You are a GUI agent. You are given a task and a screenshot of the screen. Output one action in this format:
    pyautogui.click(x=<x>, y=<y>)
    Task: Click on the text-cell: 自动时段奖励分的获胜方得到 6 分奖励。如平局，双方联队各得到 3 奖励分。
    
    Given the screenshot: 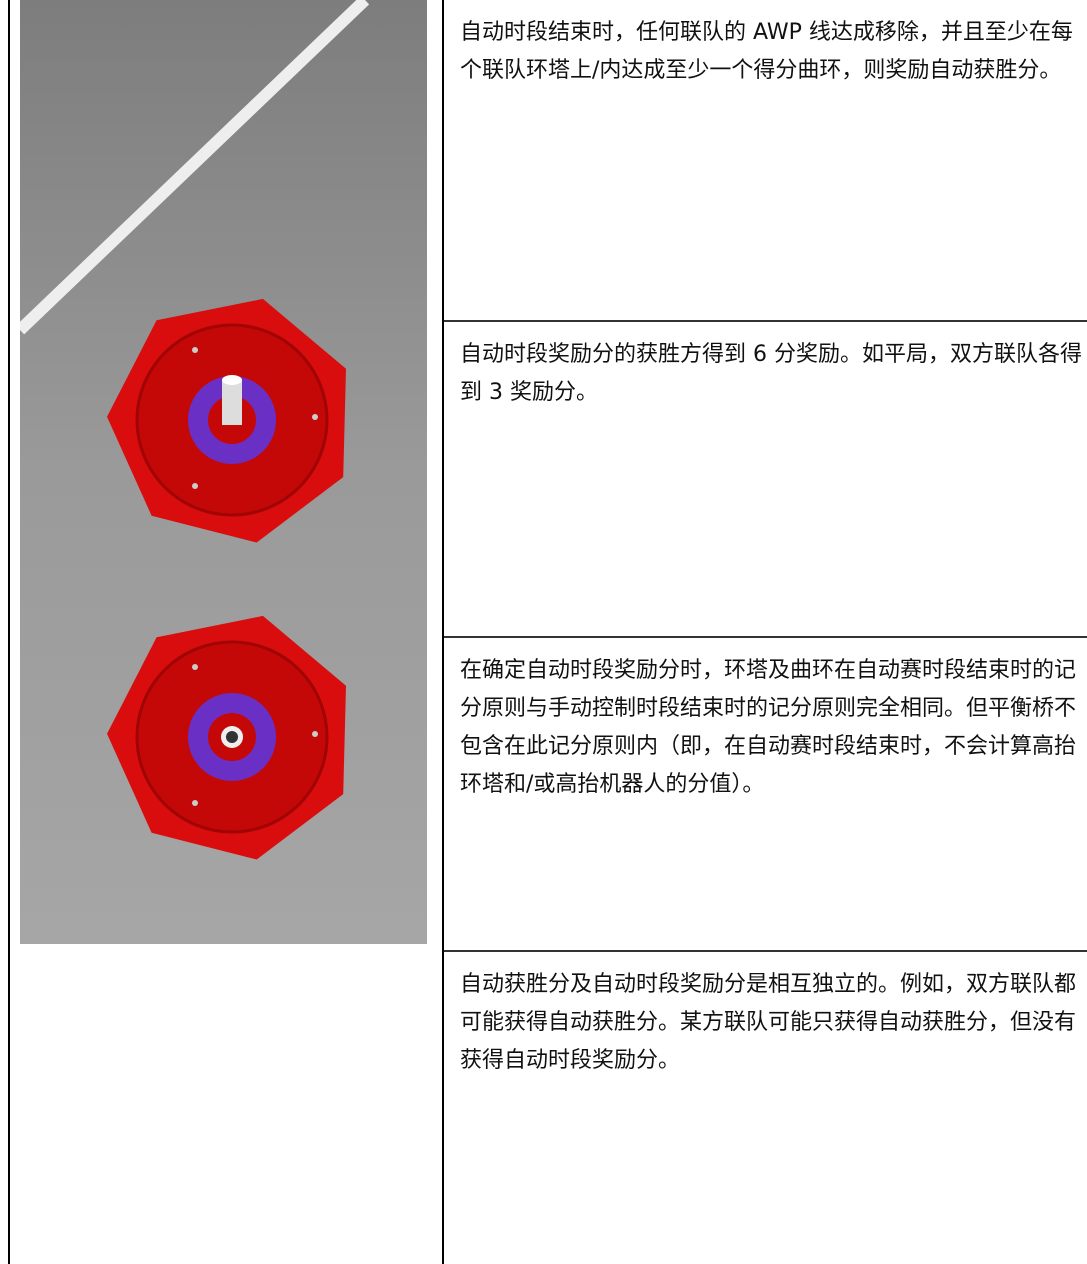 What is the action you would take?
    pyautogui.click(x=765, y=479)
    